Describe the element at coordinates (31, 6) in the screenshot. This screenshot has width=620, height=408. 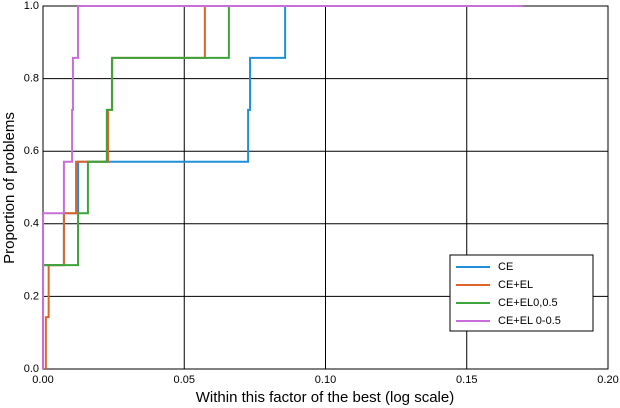
I see `y-tick-label: 1.0` at that location.